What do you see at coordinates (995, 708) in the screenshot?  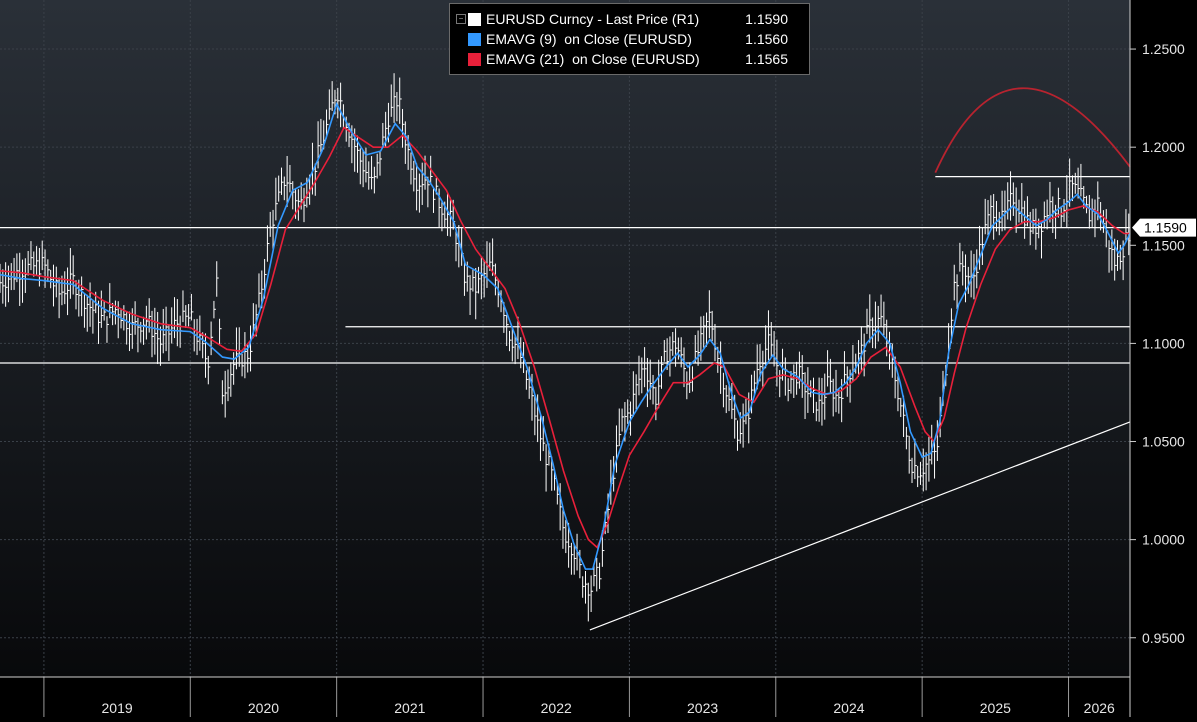 I see `x-tick-label: 2025` at bounding box center [995, 708].